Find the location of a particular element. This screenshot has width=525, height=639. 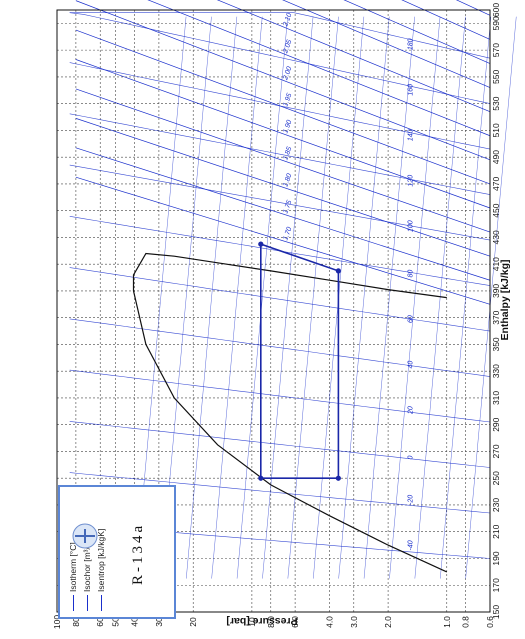

x-tick-label: 8.0 is located at coordinates (271, 622).